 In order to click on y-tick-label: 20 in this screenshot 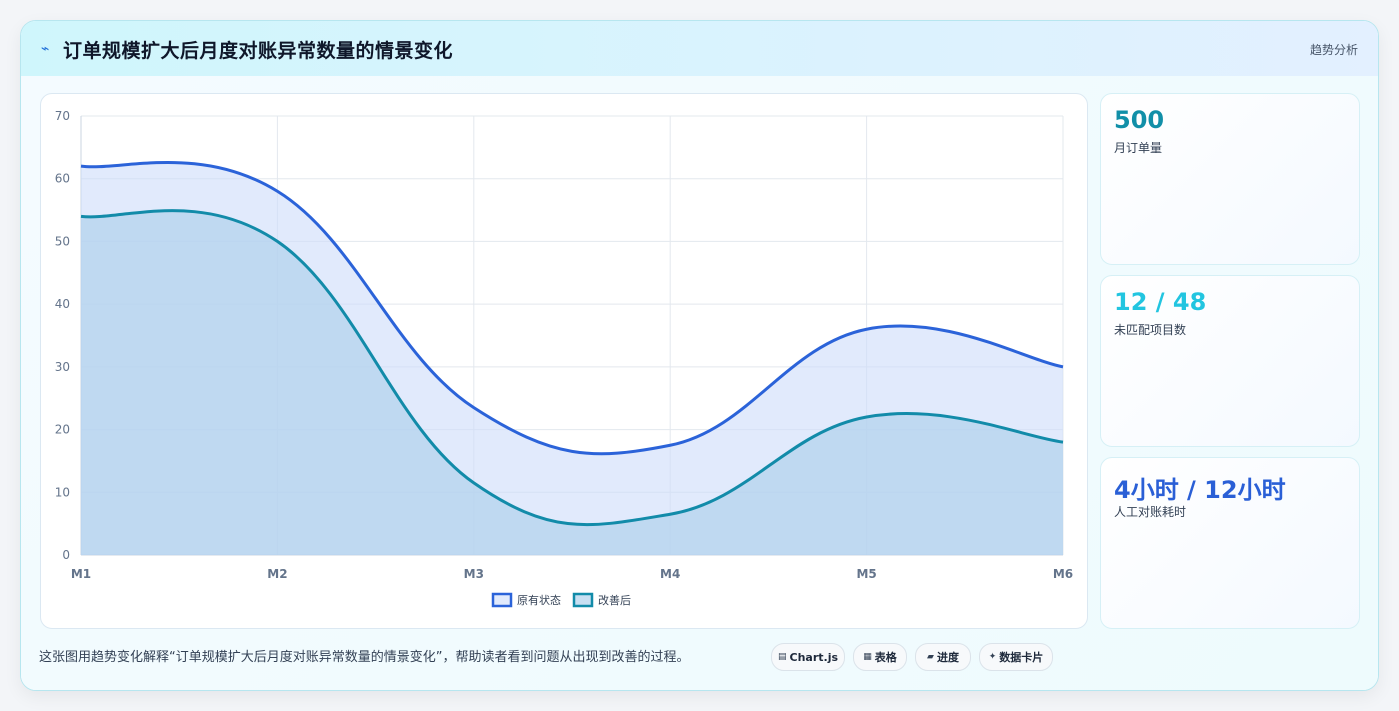, I will do `click(62, 430)`.